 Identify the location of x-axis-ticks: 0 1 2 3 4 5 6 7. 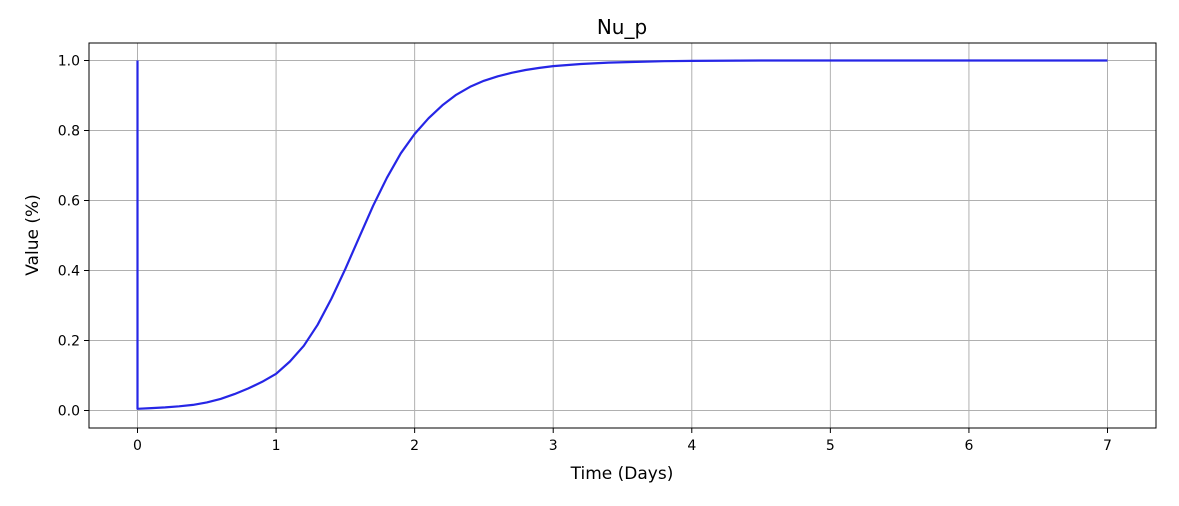
(622, 441).